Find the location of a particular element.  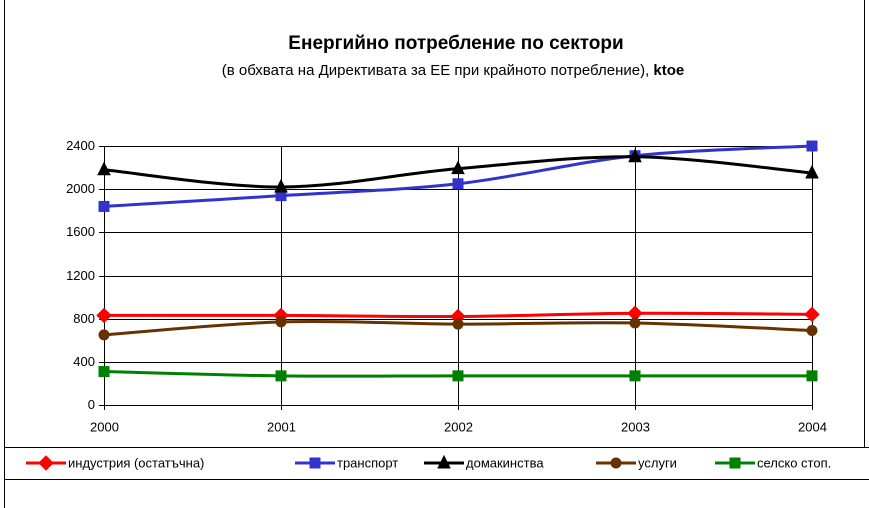

y-tick-label: 2400 is located at coordinates (80, 145).